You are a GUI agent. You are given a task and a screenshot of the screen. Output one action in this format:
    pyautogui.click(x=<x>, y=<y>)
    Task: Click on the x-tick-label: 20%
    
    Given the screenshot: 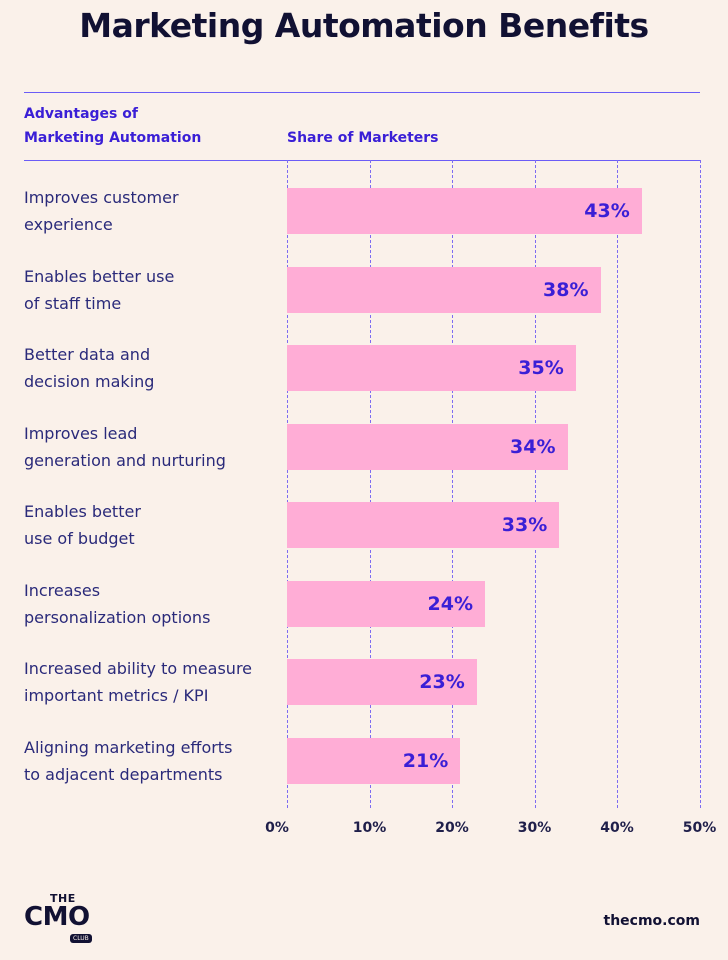 What is the action you would take?
    pyautogui.click(x=452, y=828)
    